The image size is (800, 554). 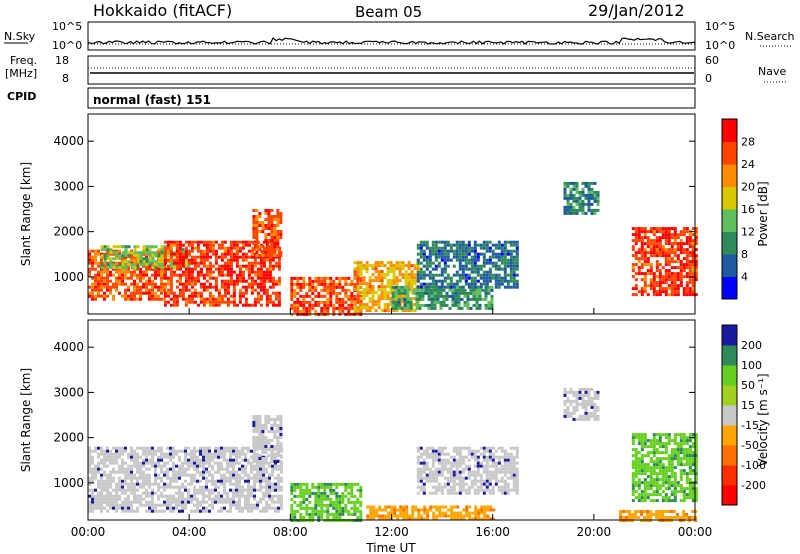 I want to click on y-tick-label: 1000, so click(x=68, y=277).